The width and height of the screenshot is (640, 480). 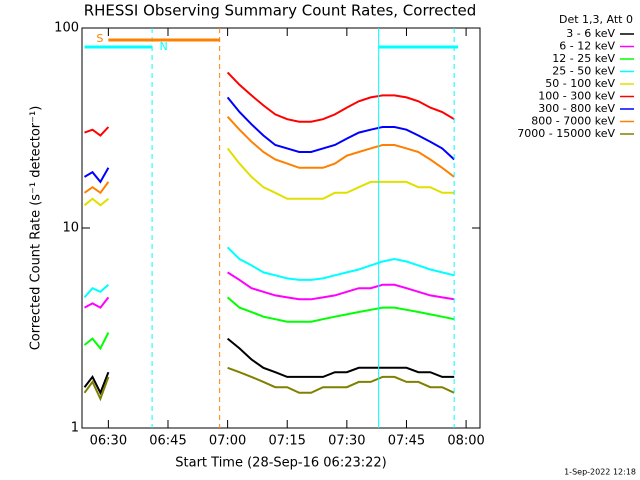 What do you see at coordinates (75, 428) in the screenshot?
I see `y-tick-label: 1` at bounding box center [75, 428].